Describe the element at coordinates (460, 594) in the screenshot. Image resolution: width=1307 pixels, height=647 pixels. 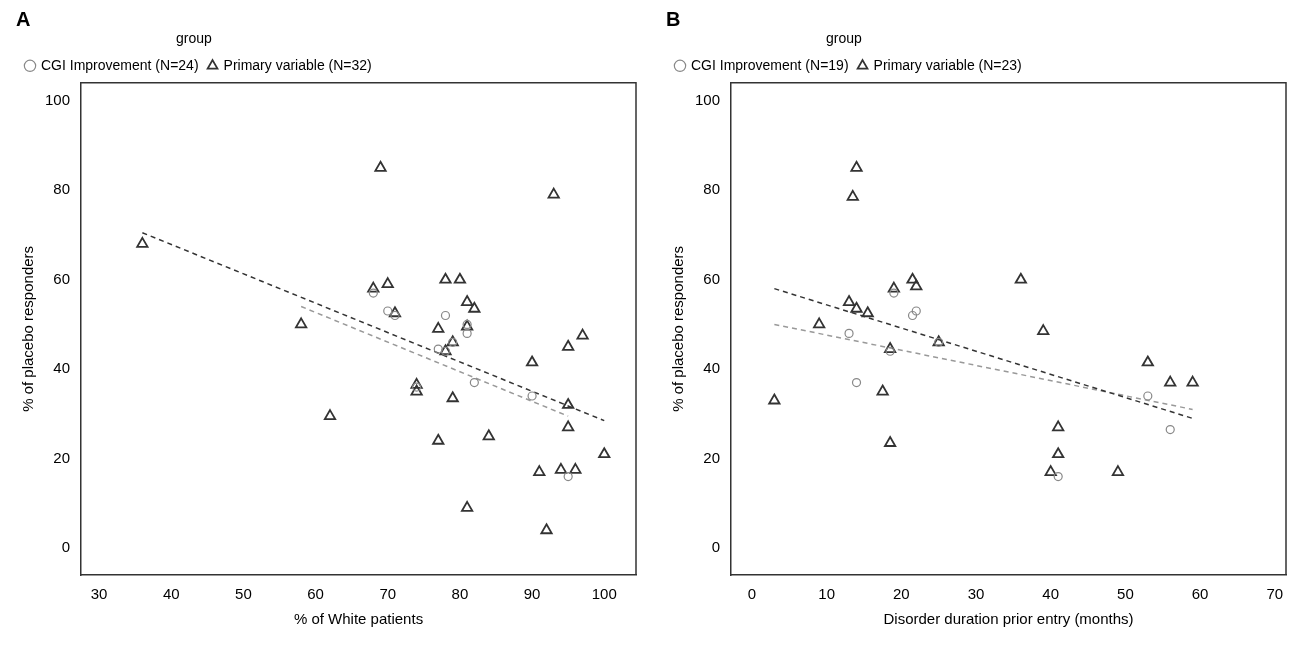
I see `x-tick-label: 80` at that location.